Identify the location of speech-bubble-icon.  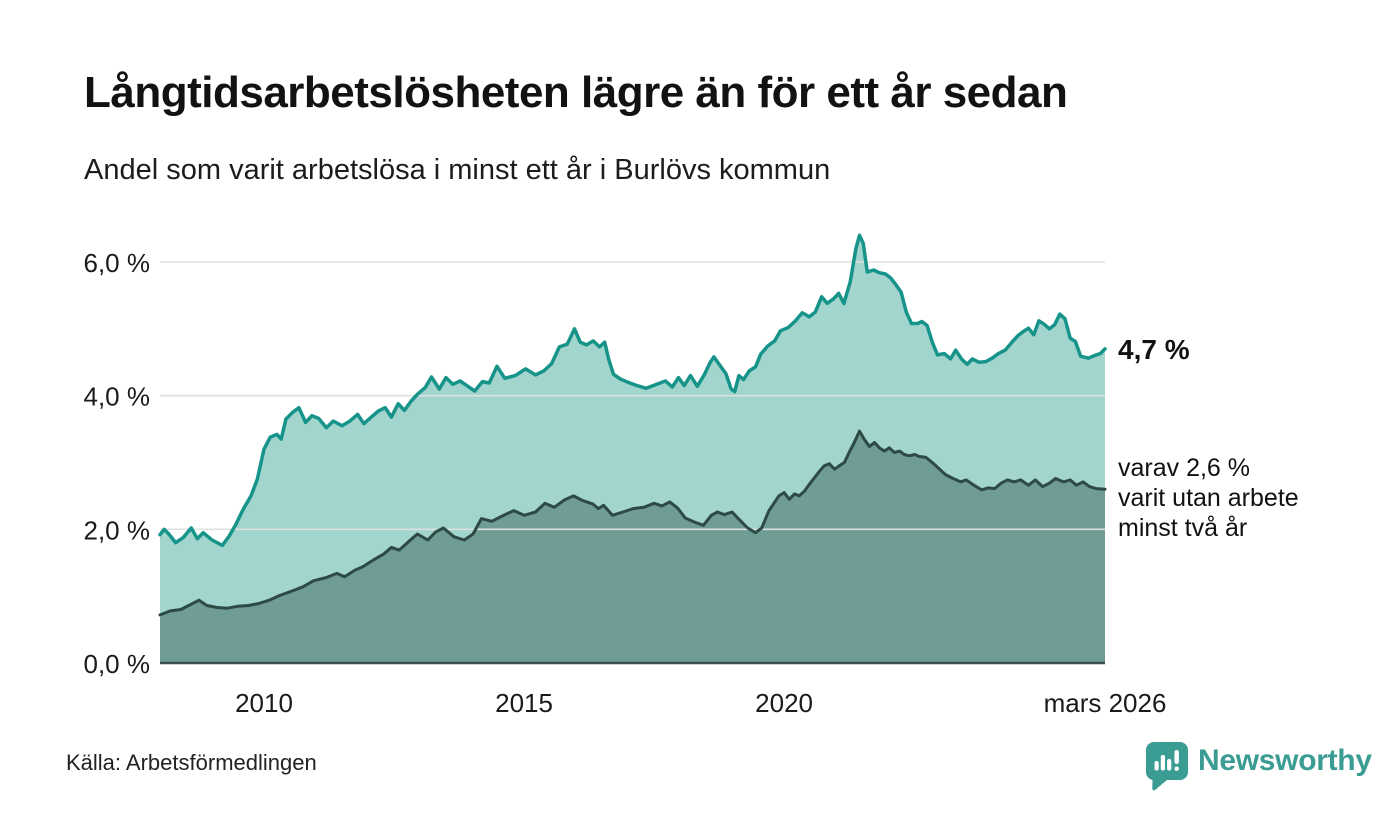
(1166, 766).